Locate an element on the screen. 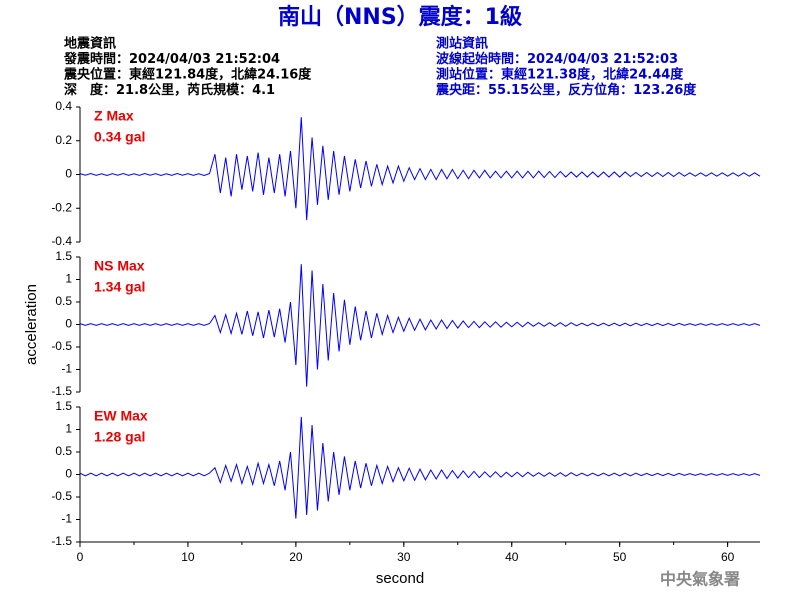  y-axis-label: acceleration is located at coordinates (31, 324).